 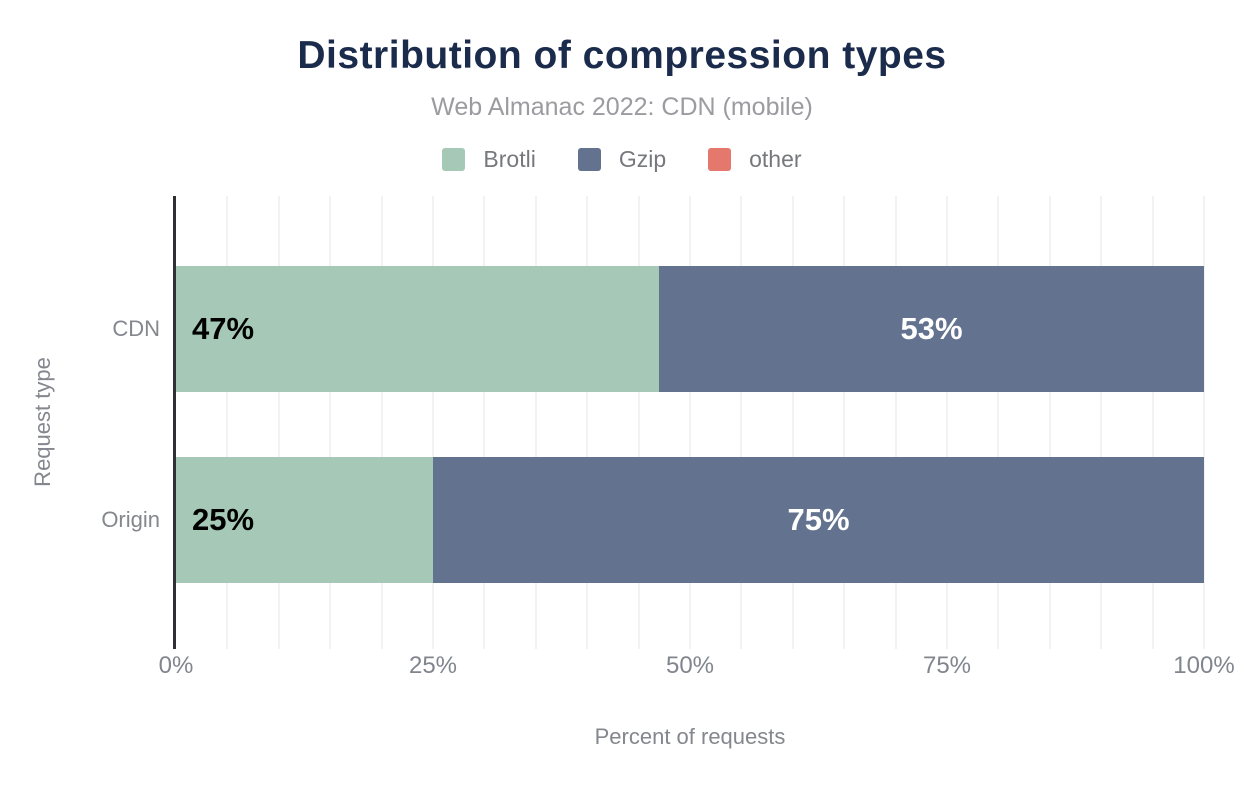 I want to click on legend-label: other, so click(x=775, y=159).